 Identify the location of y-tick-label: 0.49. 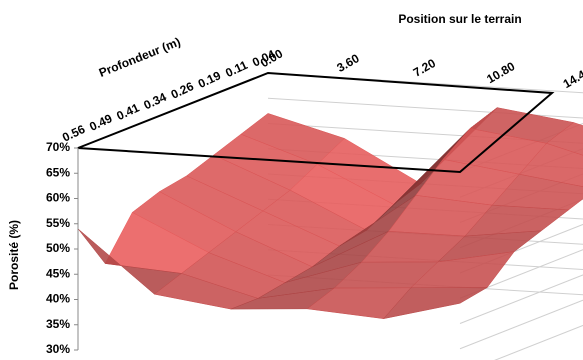
(100, 122).